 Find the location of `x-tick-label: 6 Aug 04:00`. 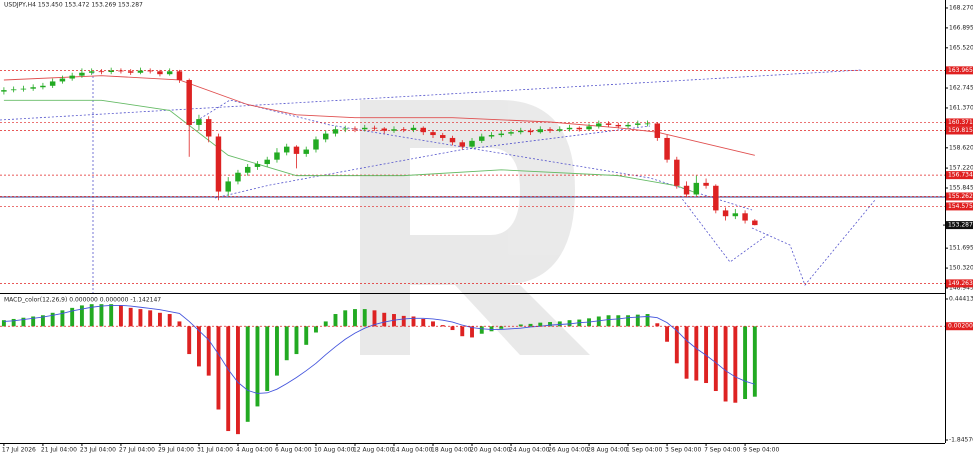

x-tick-label: 6 Aug 04:00 is located at coordinates (293, 450).